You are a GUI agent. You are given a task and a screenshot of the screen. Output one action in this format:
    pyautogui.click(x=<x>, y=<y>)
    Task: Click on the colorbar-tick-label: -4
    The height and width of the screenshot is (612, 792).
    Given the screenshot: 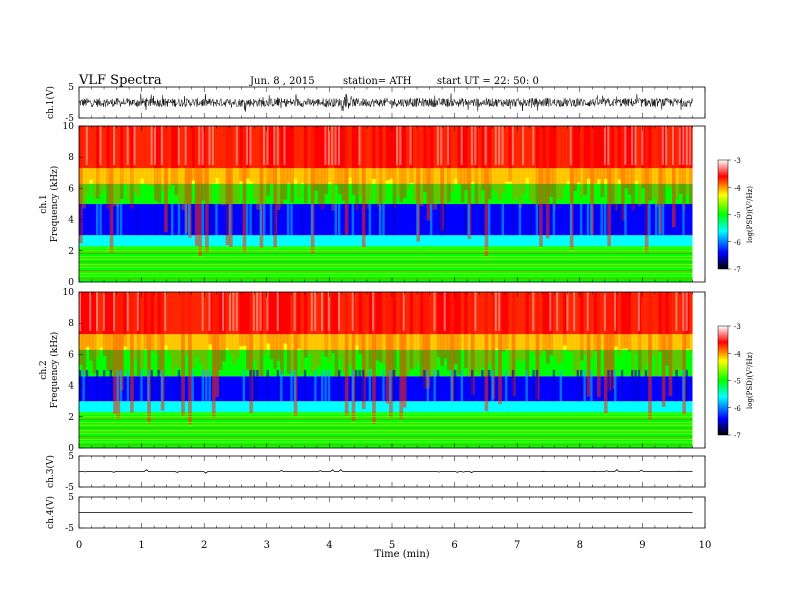 What is the action you would take?
    pyautogui.click(x=737, y=354)
    